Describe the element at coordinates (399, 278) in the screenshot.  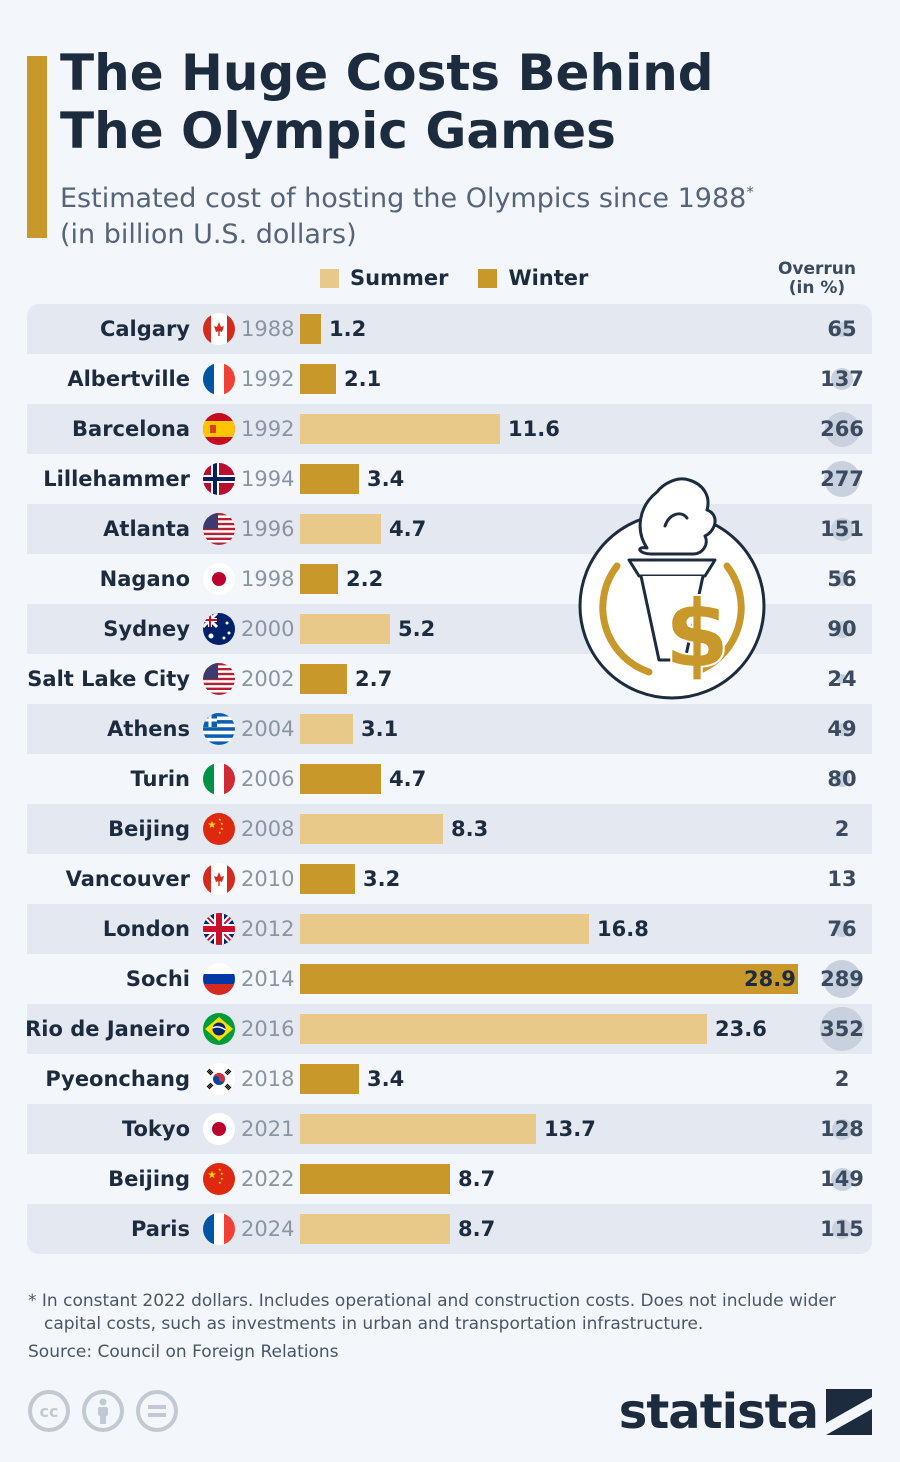
I see `legend-label-summer: Summer` at that location.